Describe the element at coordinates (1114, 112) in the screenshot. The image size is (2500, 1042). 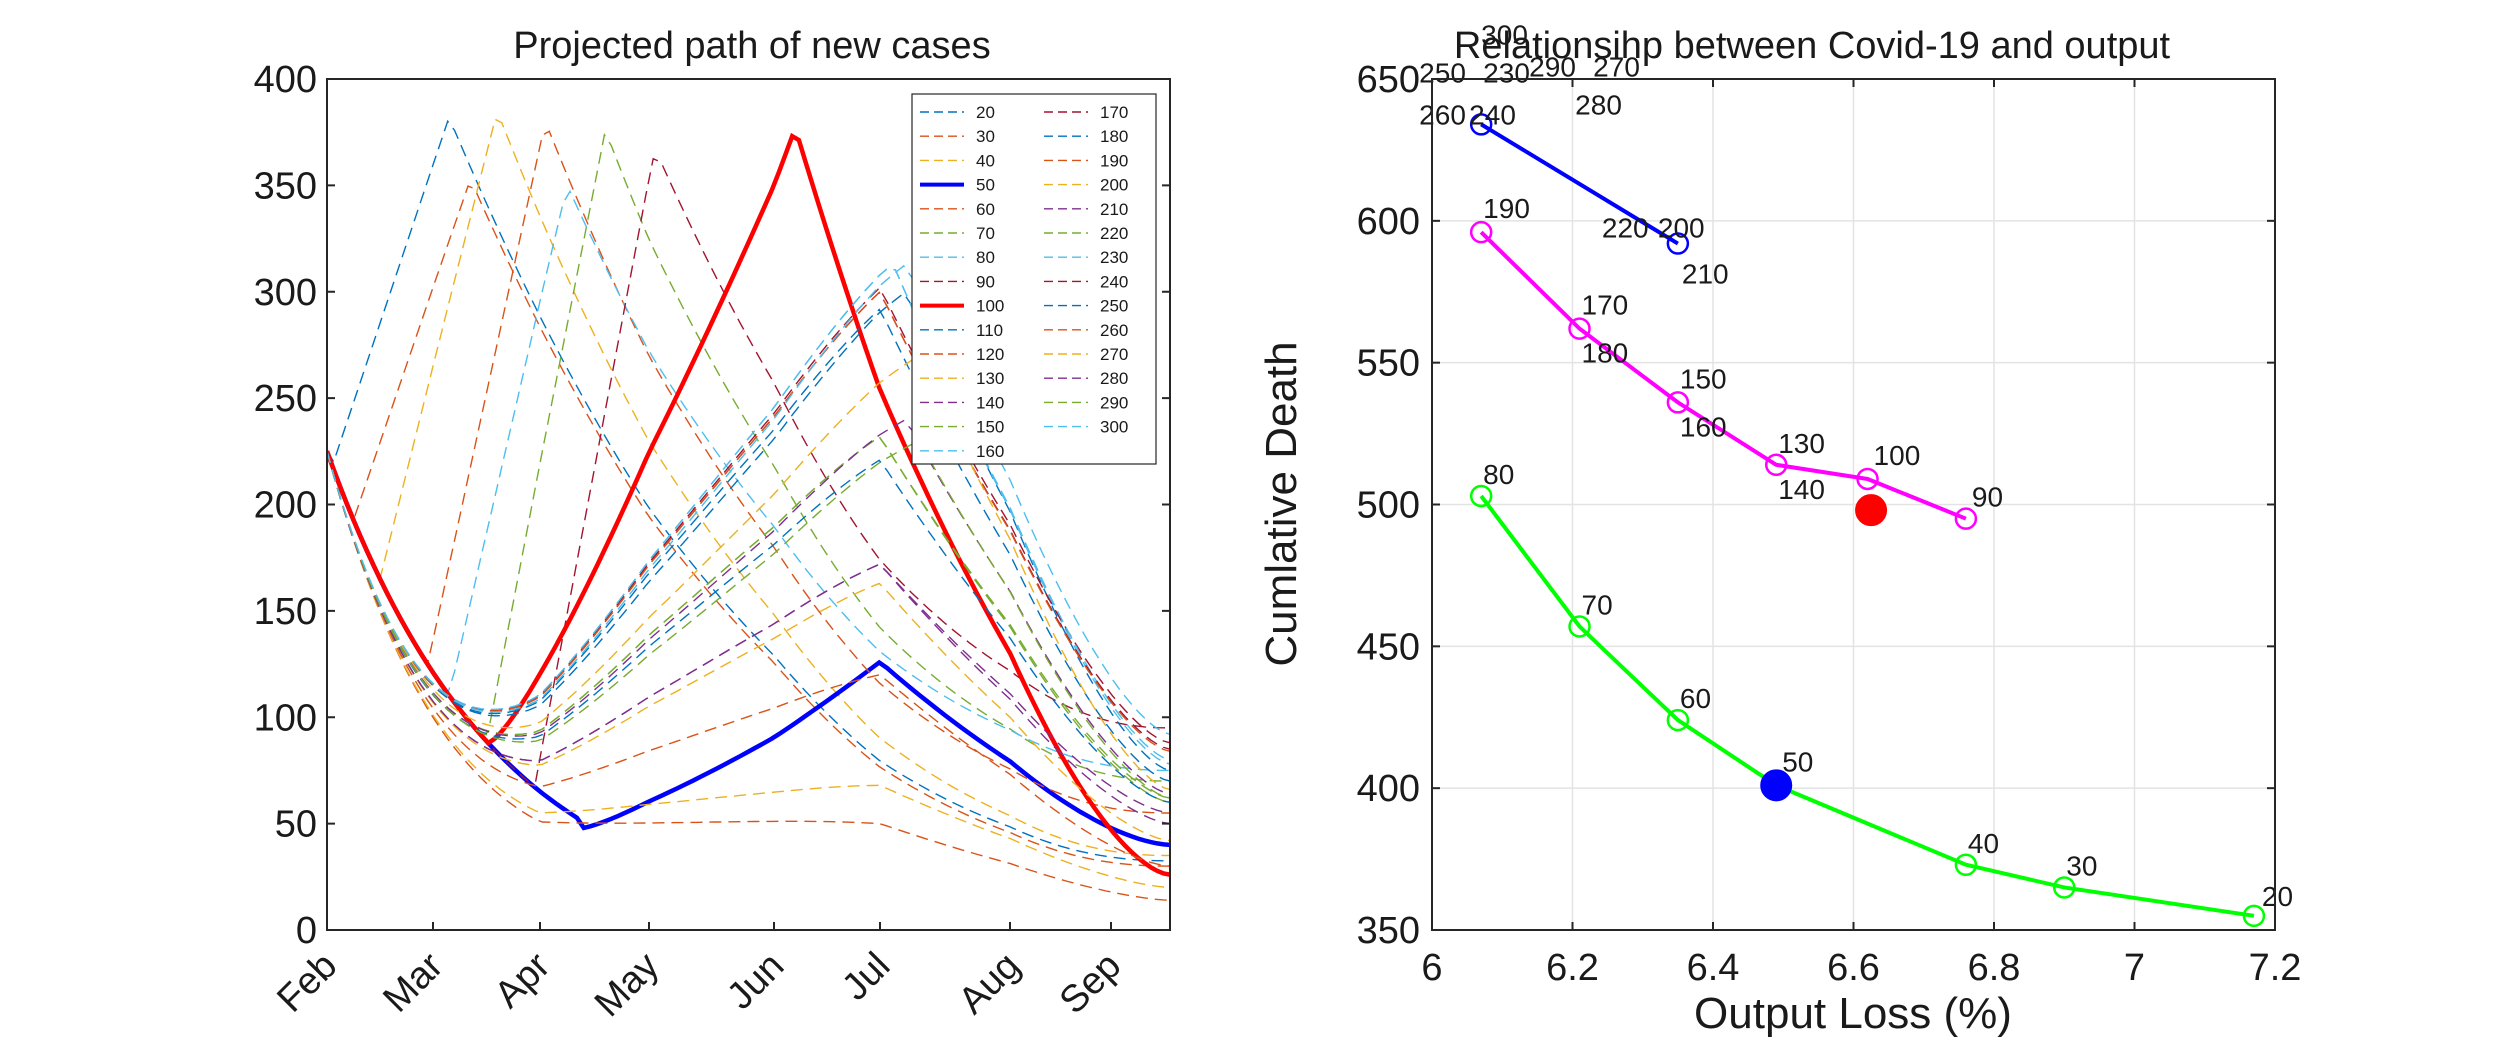
I see `legend-entry-170: 170` at that location.